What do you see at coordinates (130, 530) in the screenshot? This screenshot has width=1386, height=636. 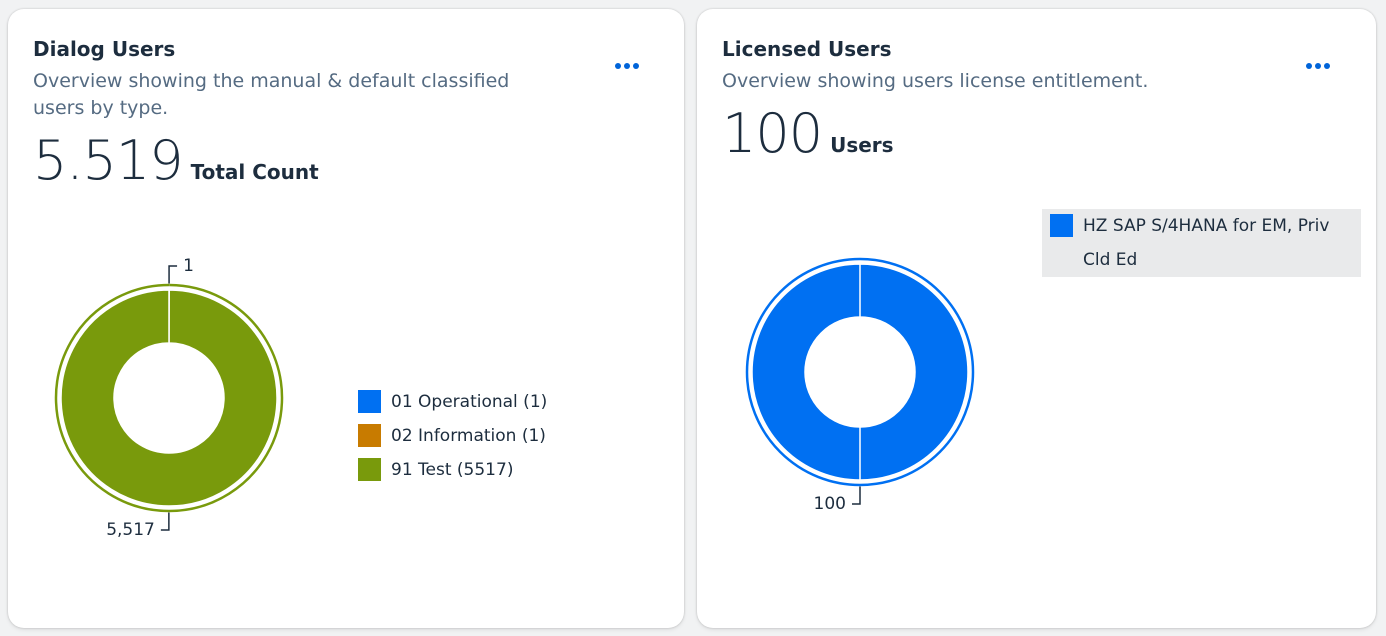 I see `data-label: 5,517` at bounding box center [130, 530].